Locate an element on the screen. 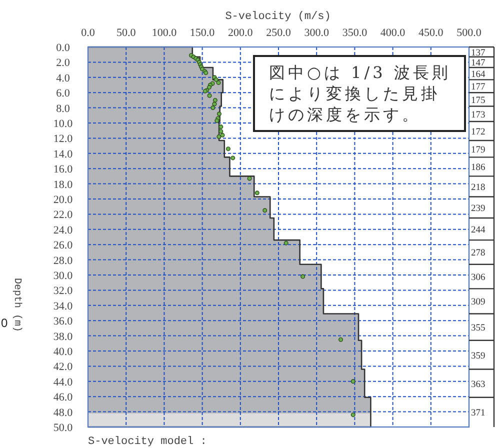  text: 173 is located at coordinates (478, 115).